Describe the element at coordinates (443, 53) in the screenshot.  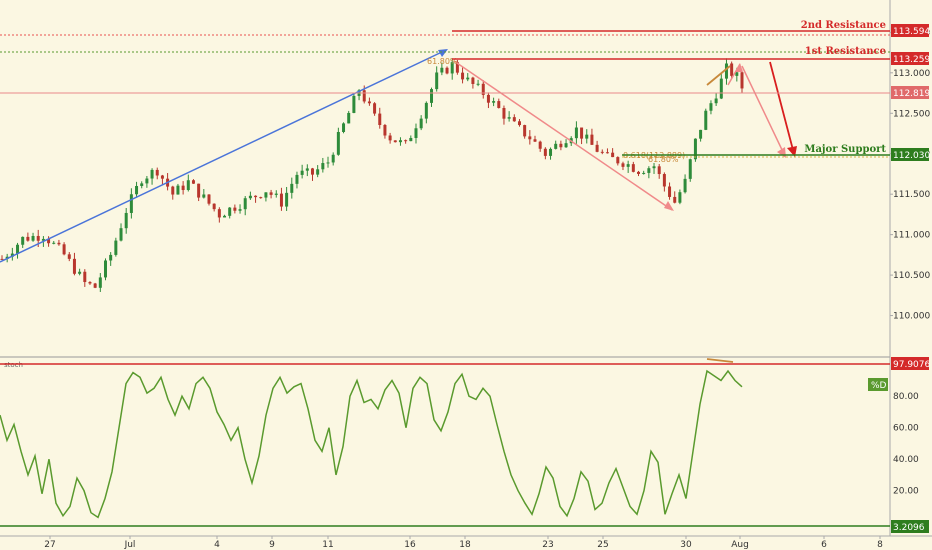
I see `uptrend-arrowhead` at that location.